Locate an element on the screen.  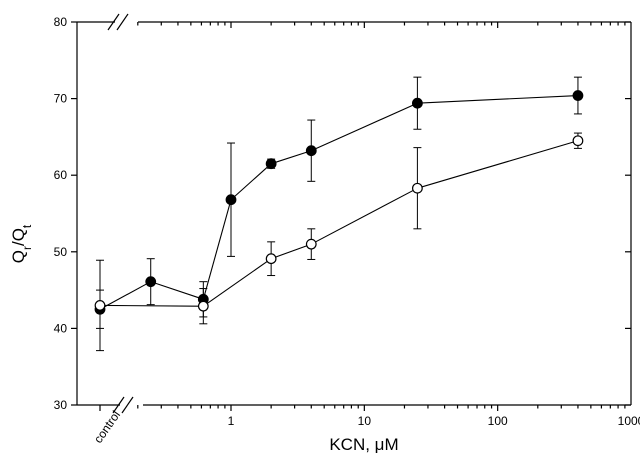
y-tick-label: 70 is located at coordinates (61, 99).